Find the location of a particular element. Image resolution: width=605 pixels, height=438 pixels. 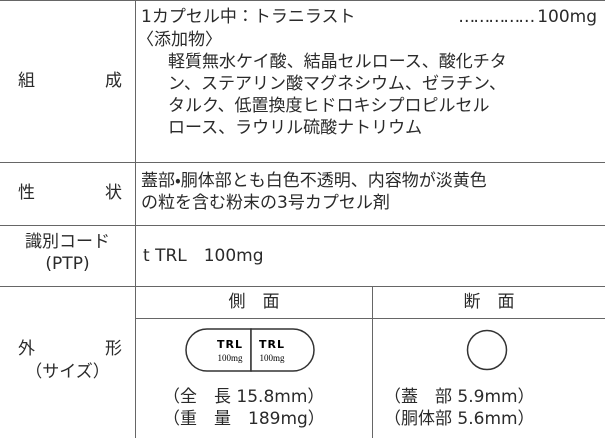

ingredient: 1カプセル中：トラニラスト is located at coordinates (248, 17).